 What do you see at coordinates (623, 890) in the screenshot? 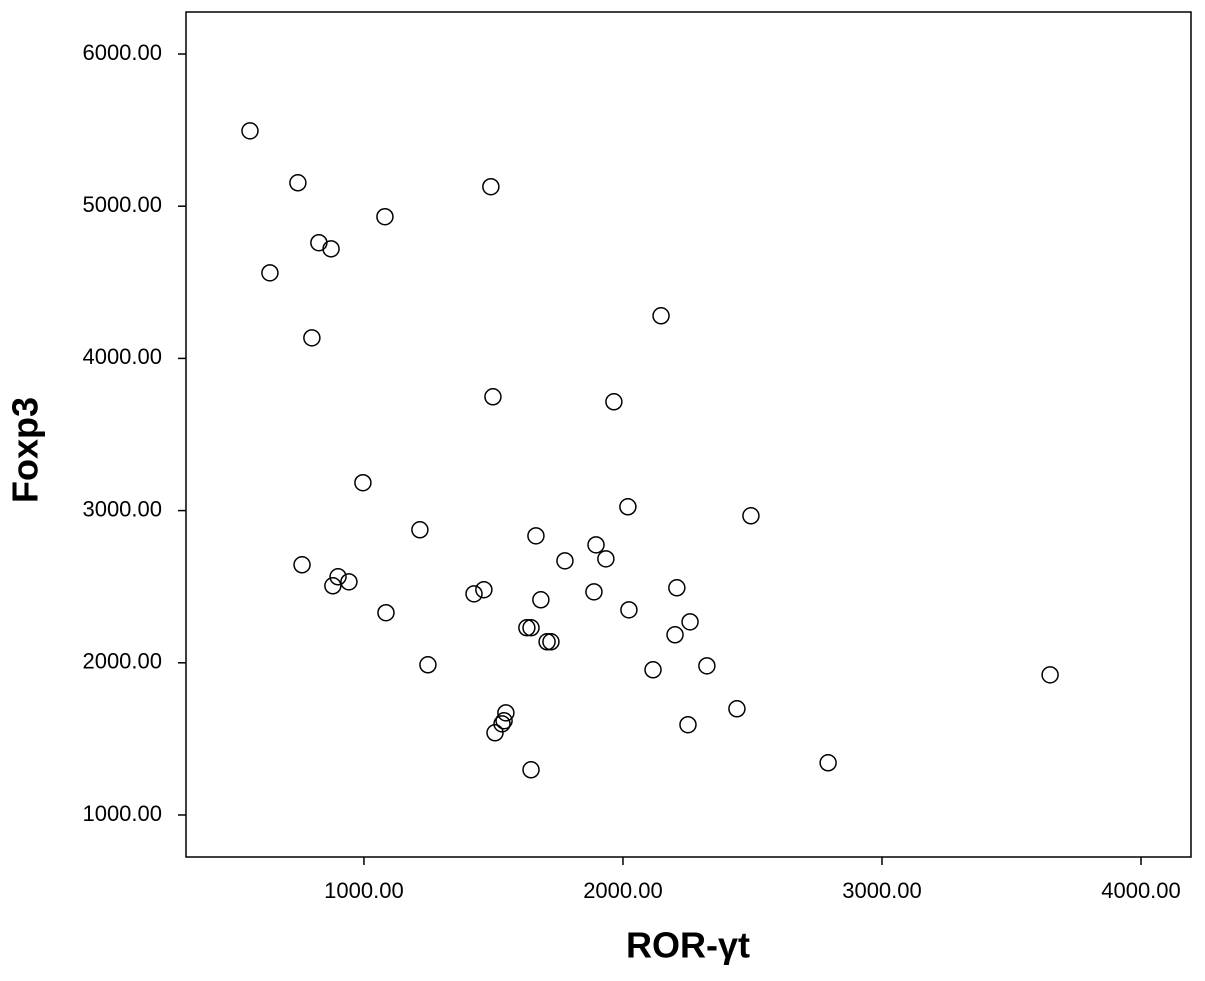
I see `x-tick-label: 2000.00` at bounding box center [623, 890].